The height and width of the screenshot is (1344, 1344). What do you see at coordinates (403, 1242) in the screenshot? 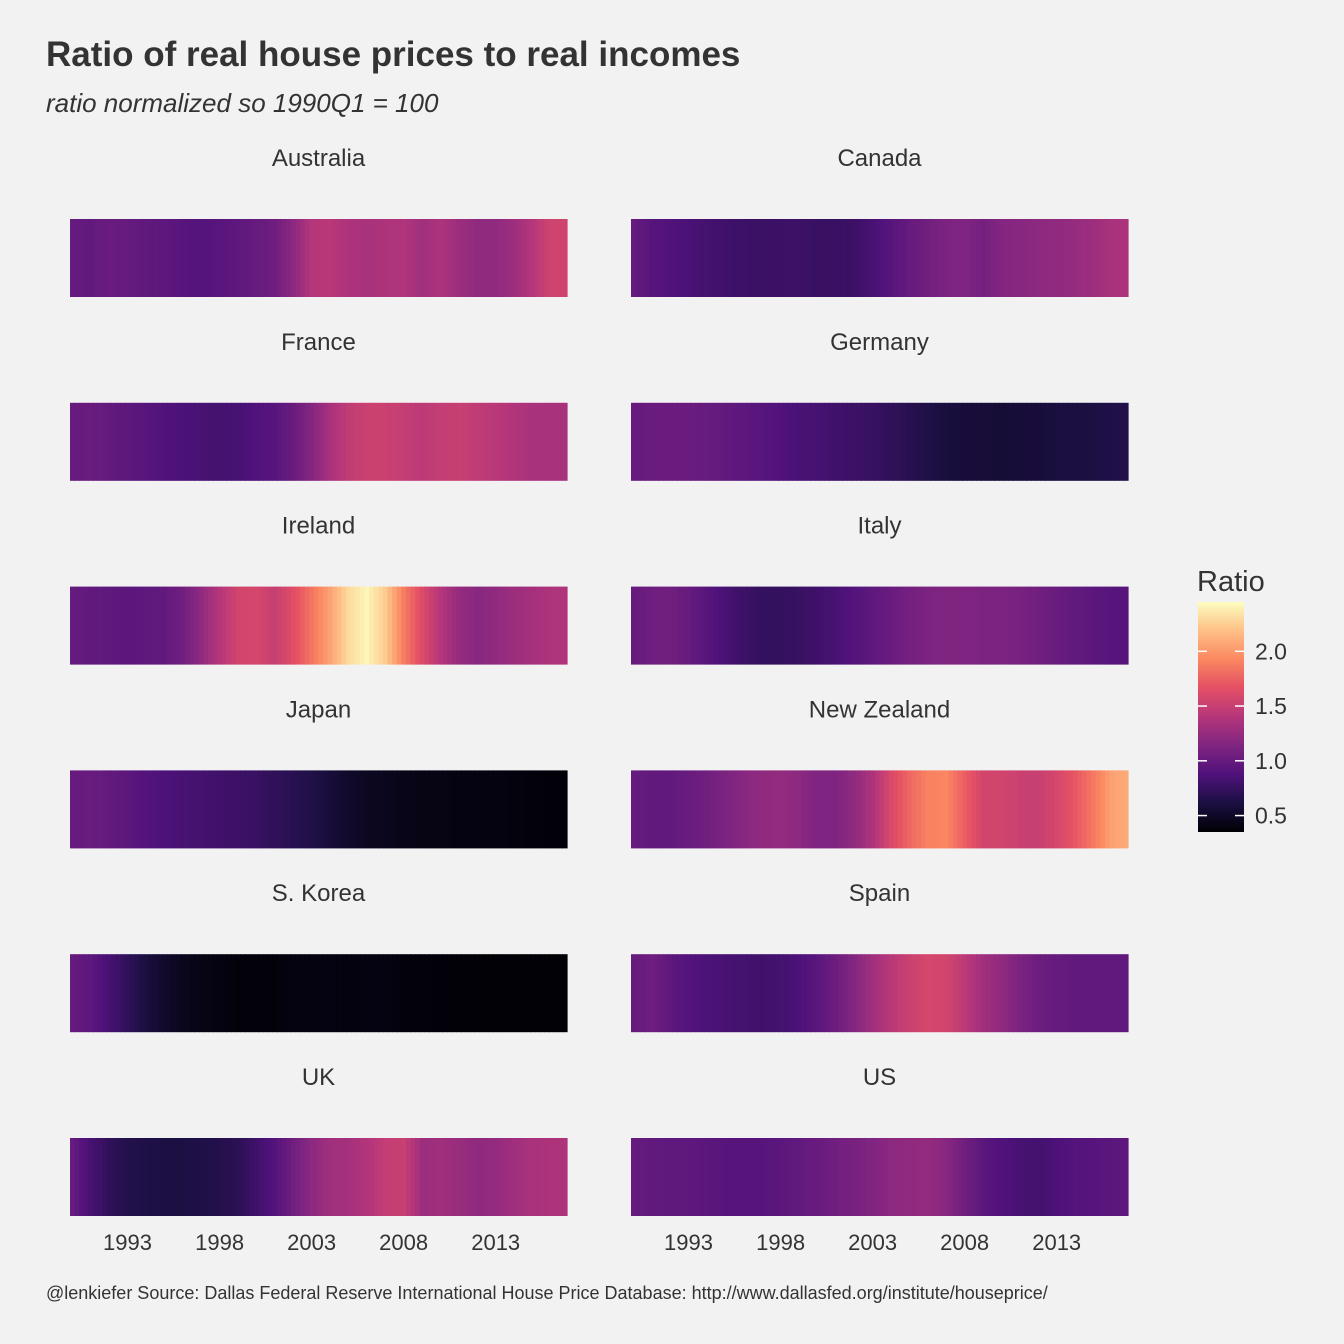
I see `x-tick-label: 2008` at bounding box center [403, 1242].